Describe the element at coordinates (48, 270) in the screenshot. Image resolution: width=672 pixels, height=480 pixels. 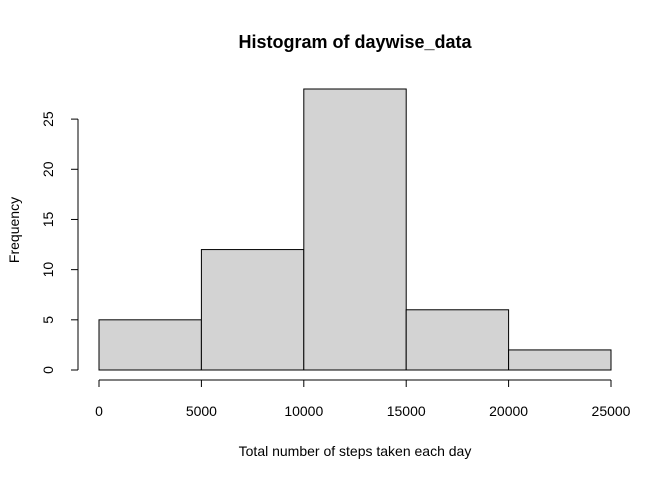
I see `y-tick-label-3: 10` at that location.